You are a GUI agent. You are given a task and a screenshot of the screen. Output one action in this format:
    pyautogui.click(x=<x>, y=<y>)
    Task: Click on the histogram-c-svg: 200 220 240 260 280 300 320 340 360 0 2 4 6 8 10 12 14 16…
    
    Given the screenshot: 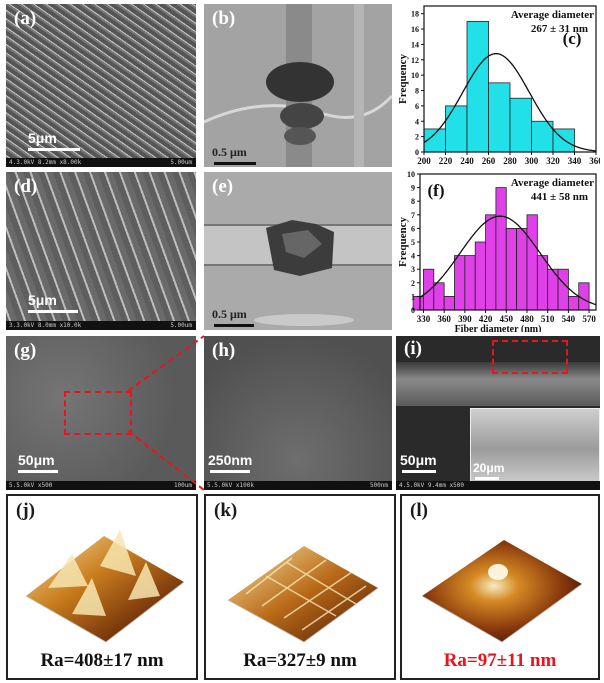 What is the action you would take?
    pyautogui.click(x=498, y=85)
    